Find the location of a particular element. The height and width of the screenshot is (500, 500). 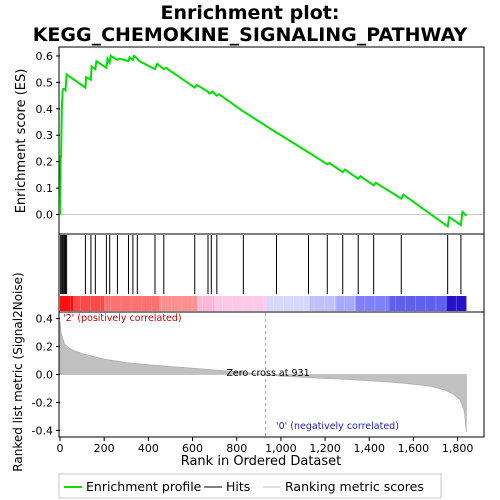

ranked-list-color-bar is located at coordinates (263, 303).